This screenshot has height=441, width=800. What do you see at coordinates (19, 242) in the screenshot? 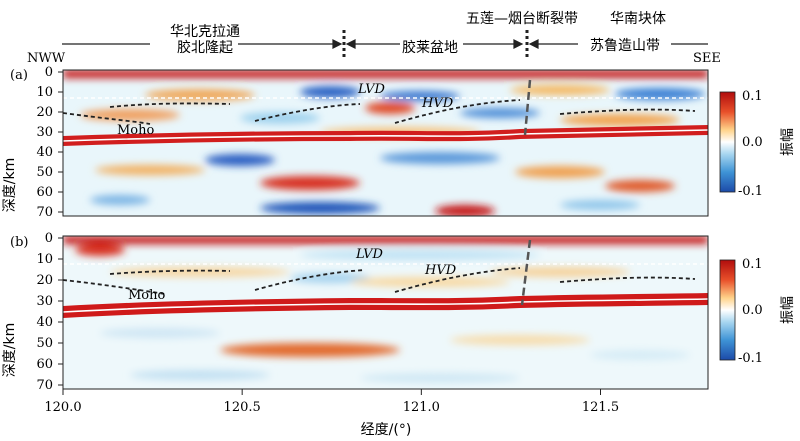
I see `panel-b-label: (b)` at bounding box center [19, 242].